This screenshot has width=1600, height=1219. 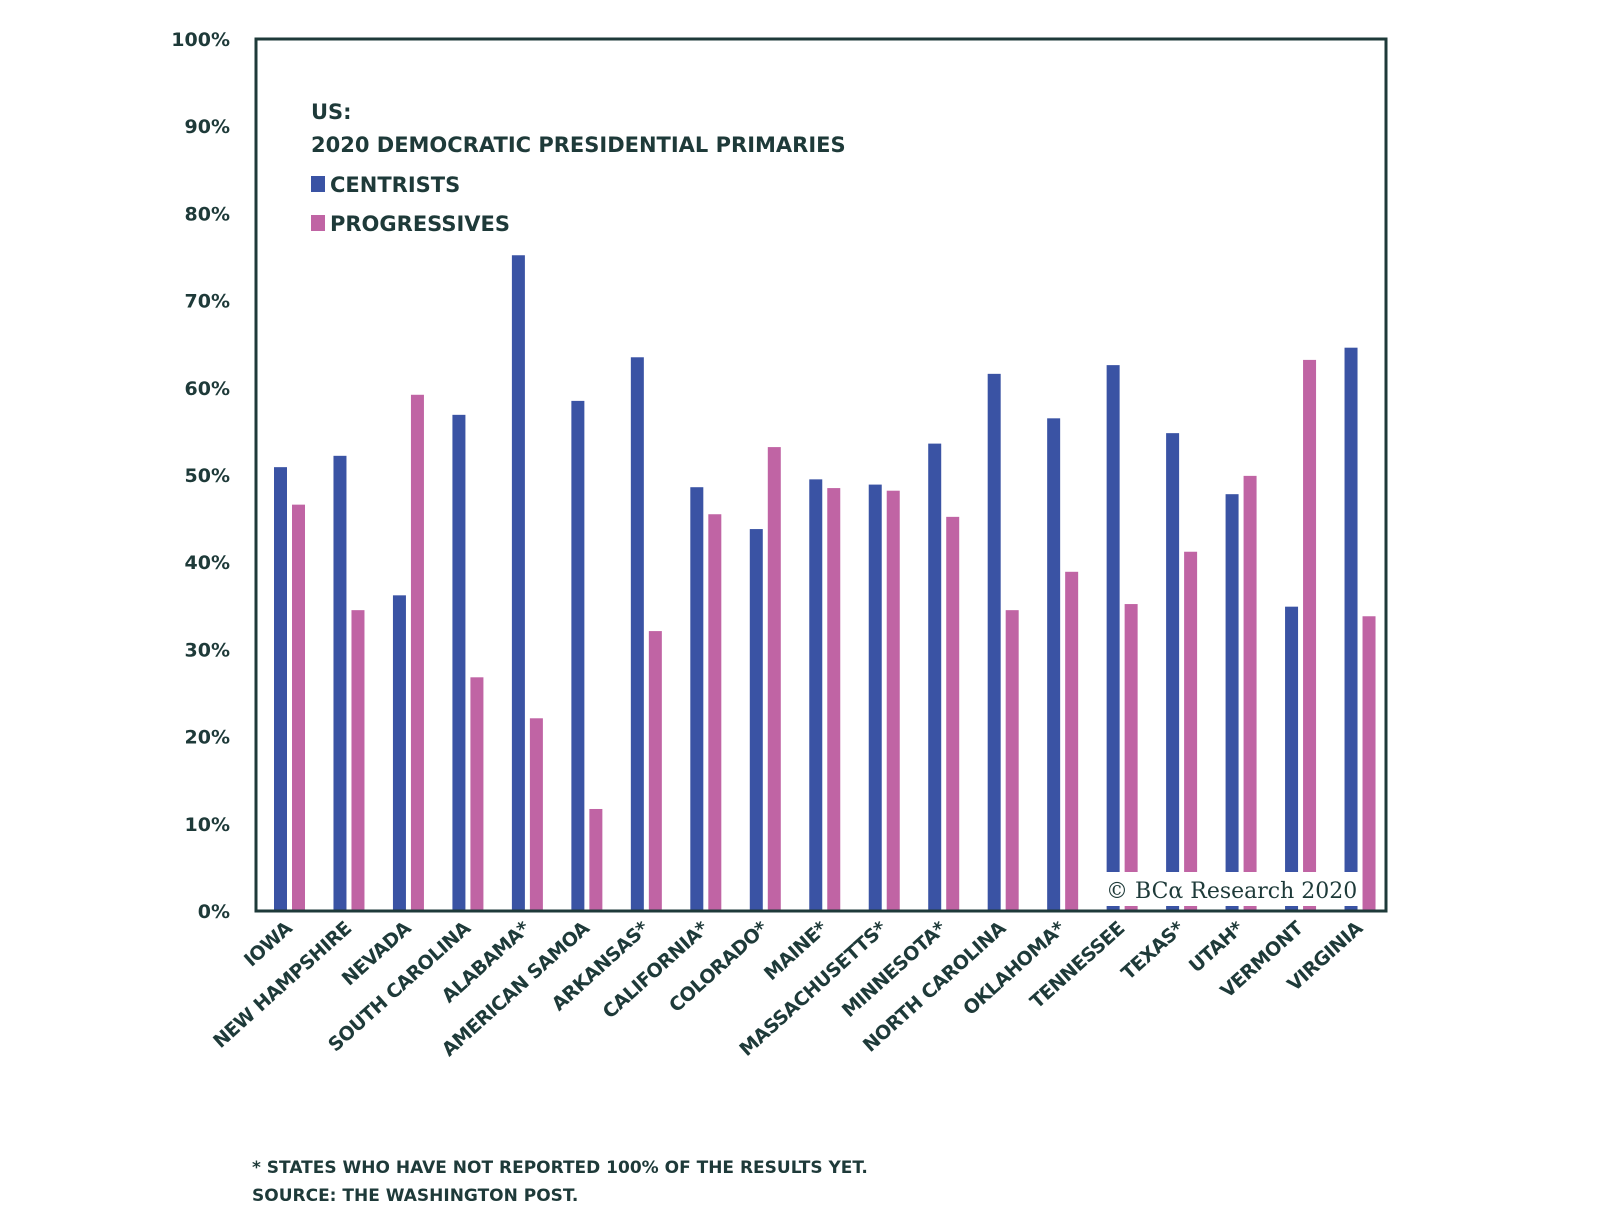 What do you see at coordinates (894, 969) in the screenshot?
I see `x-tick-label: MINNESOTA*` at bounding box center [894, 969].